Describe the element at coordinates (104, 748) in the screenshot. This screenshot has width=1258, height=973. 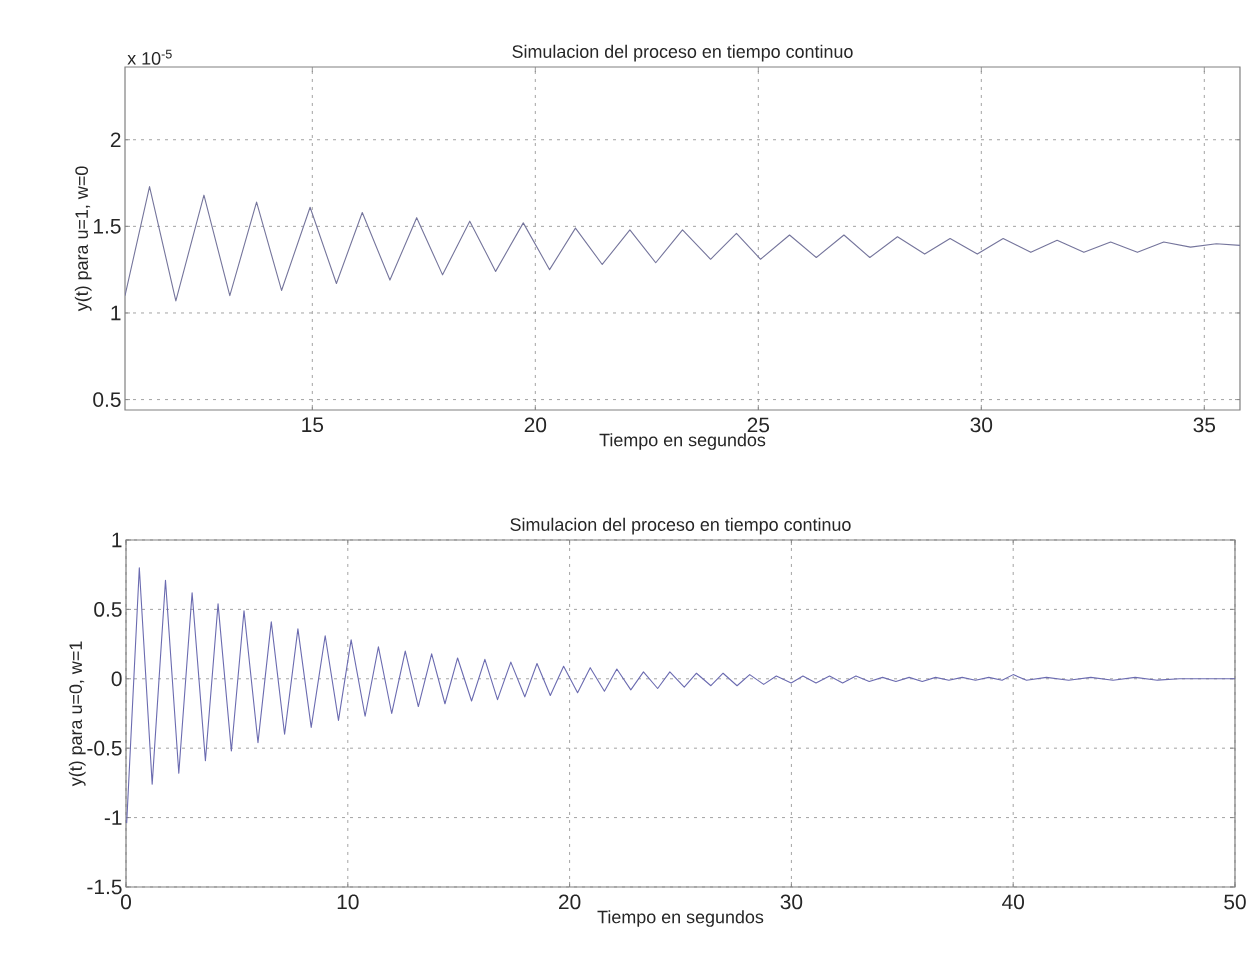
I see `y-tick-label: -0.5` at that location.